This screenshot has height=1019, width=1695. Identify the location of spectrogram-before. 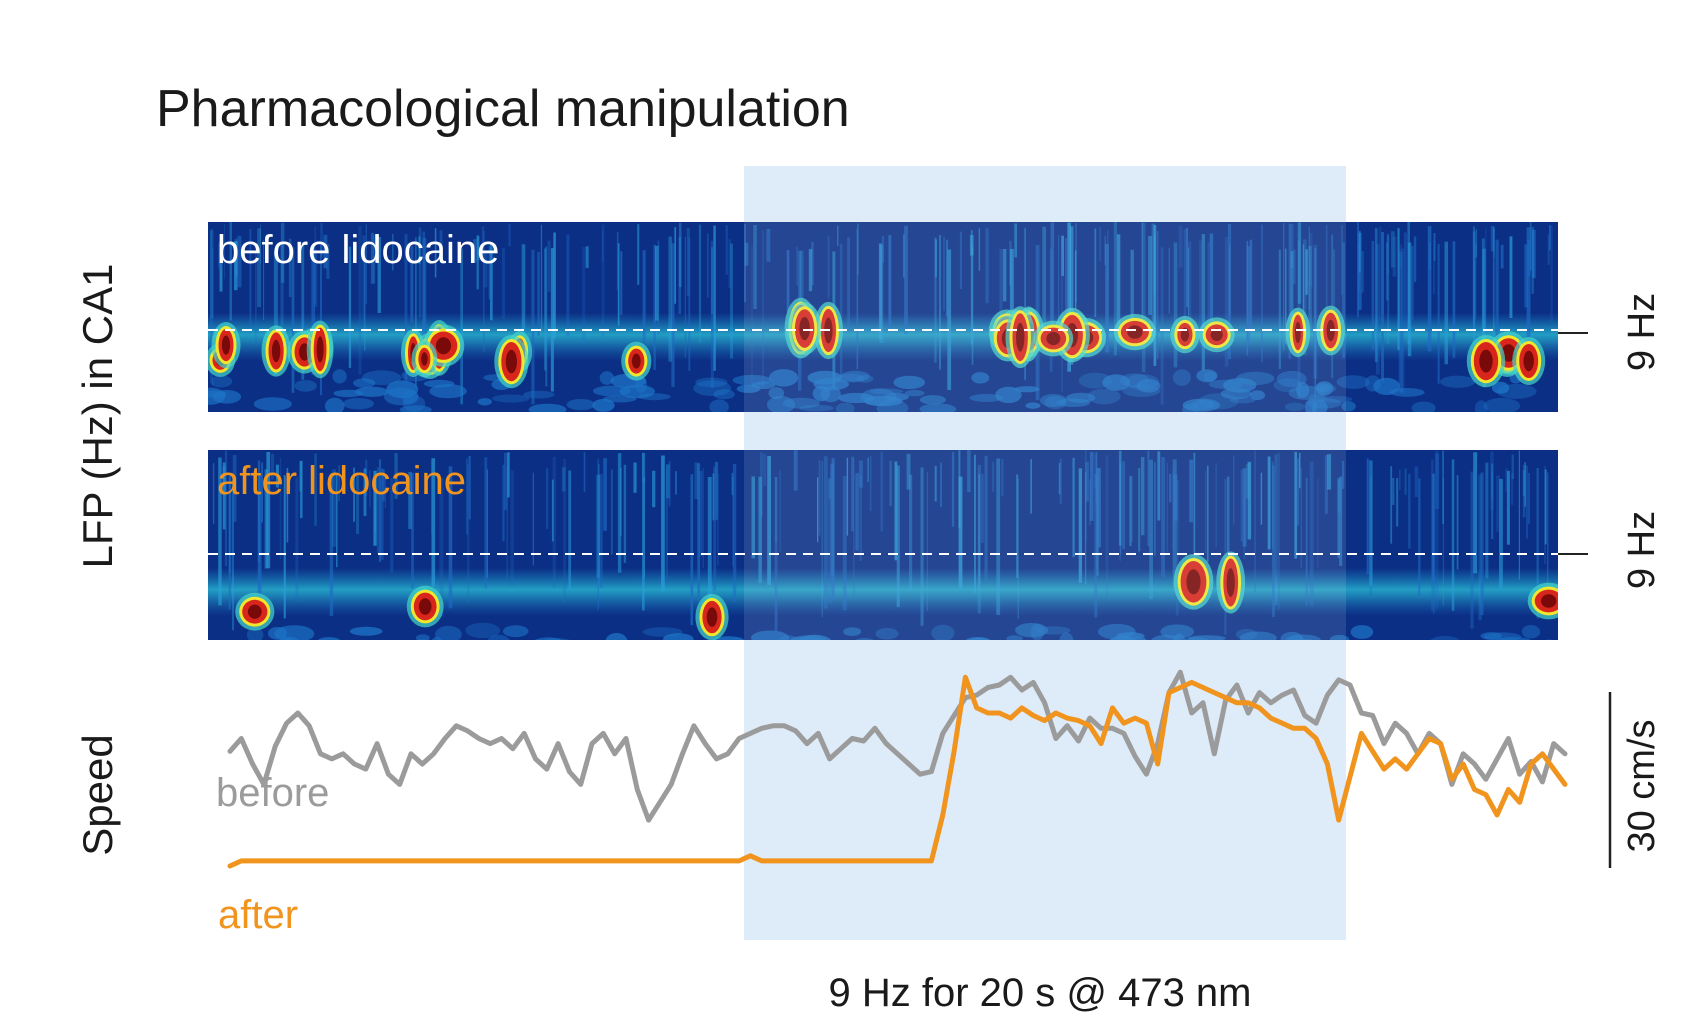
(883, 317).